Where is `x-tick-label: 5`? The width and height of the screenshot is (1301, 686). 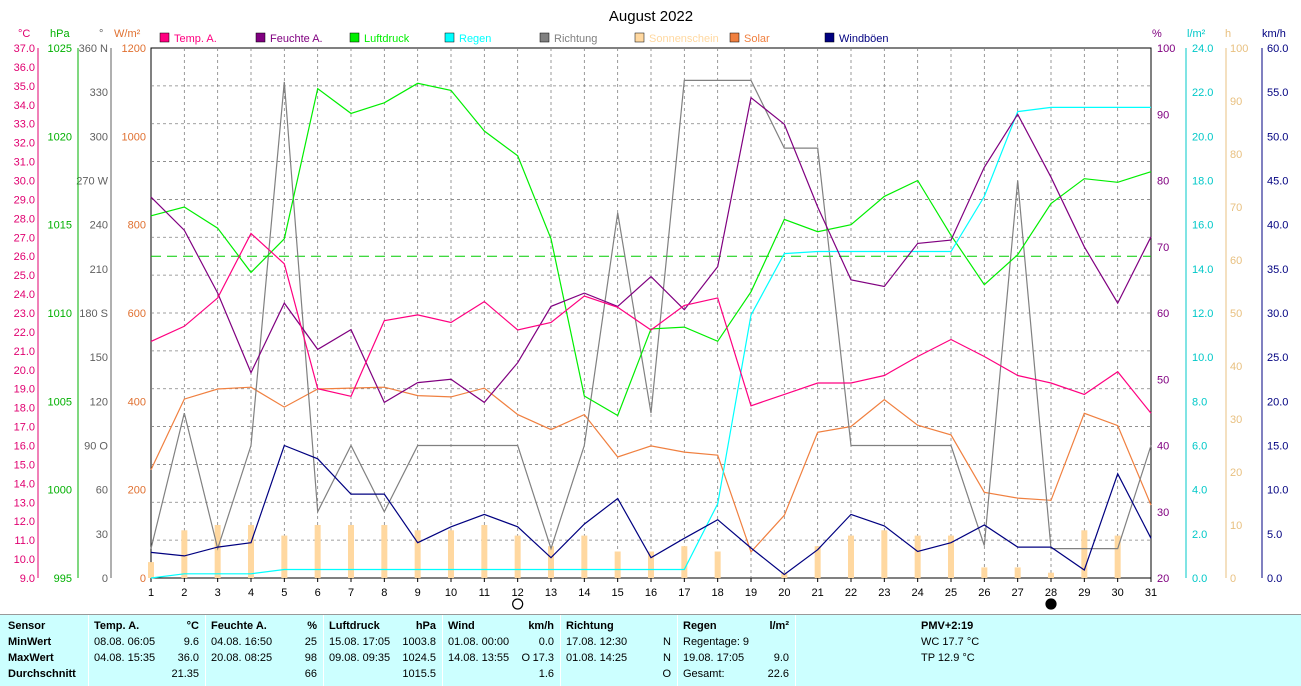 x-tick-label: 5 is located at coordinates (284, 593).